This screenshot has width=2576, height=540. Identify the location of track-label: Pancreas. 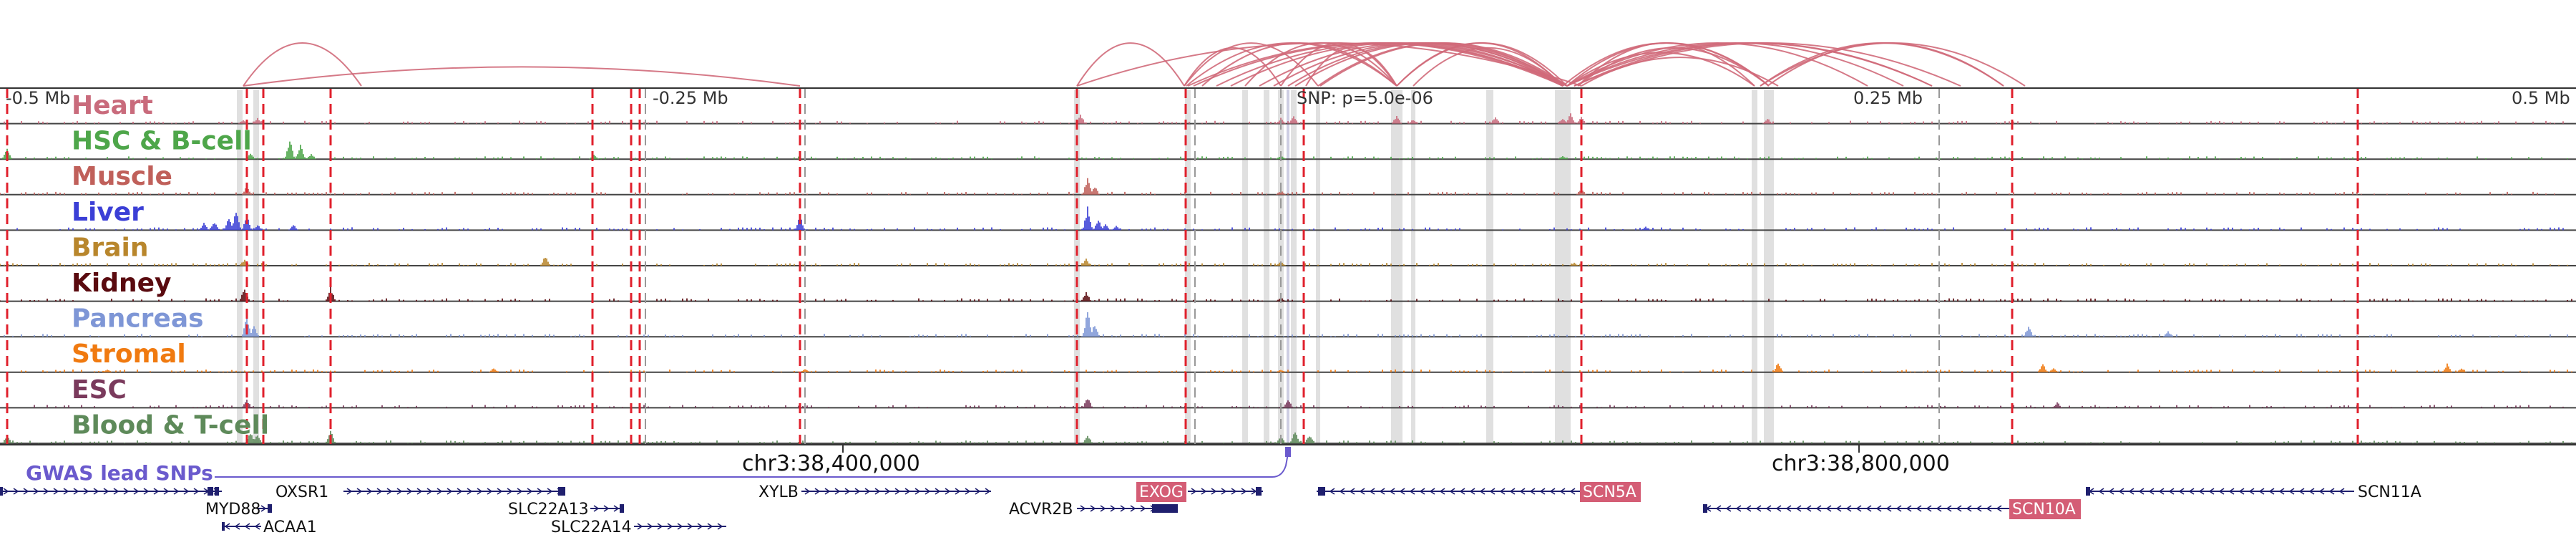
(138, 319).